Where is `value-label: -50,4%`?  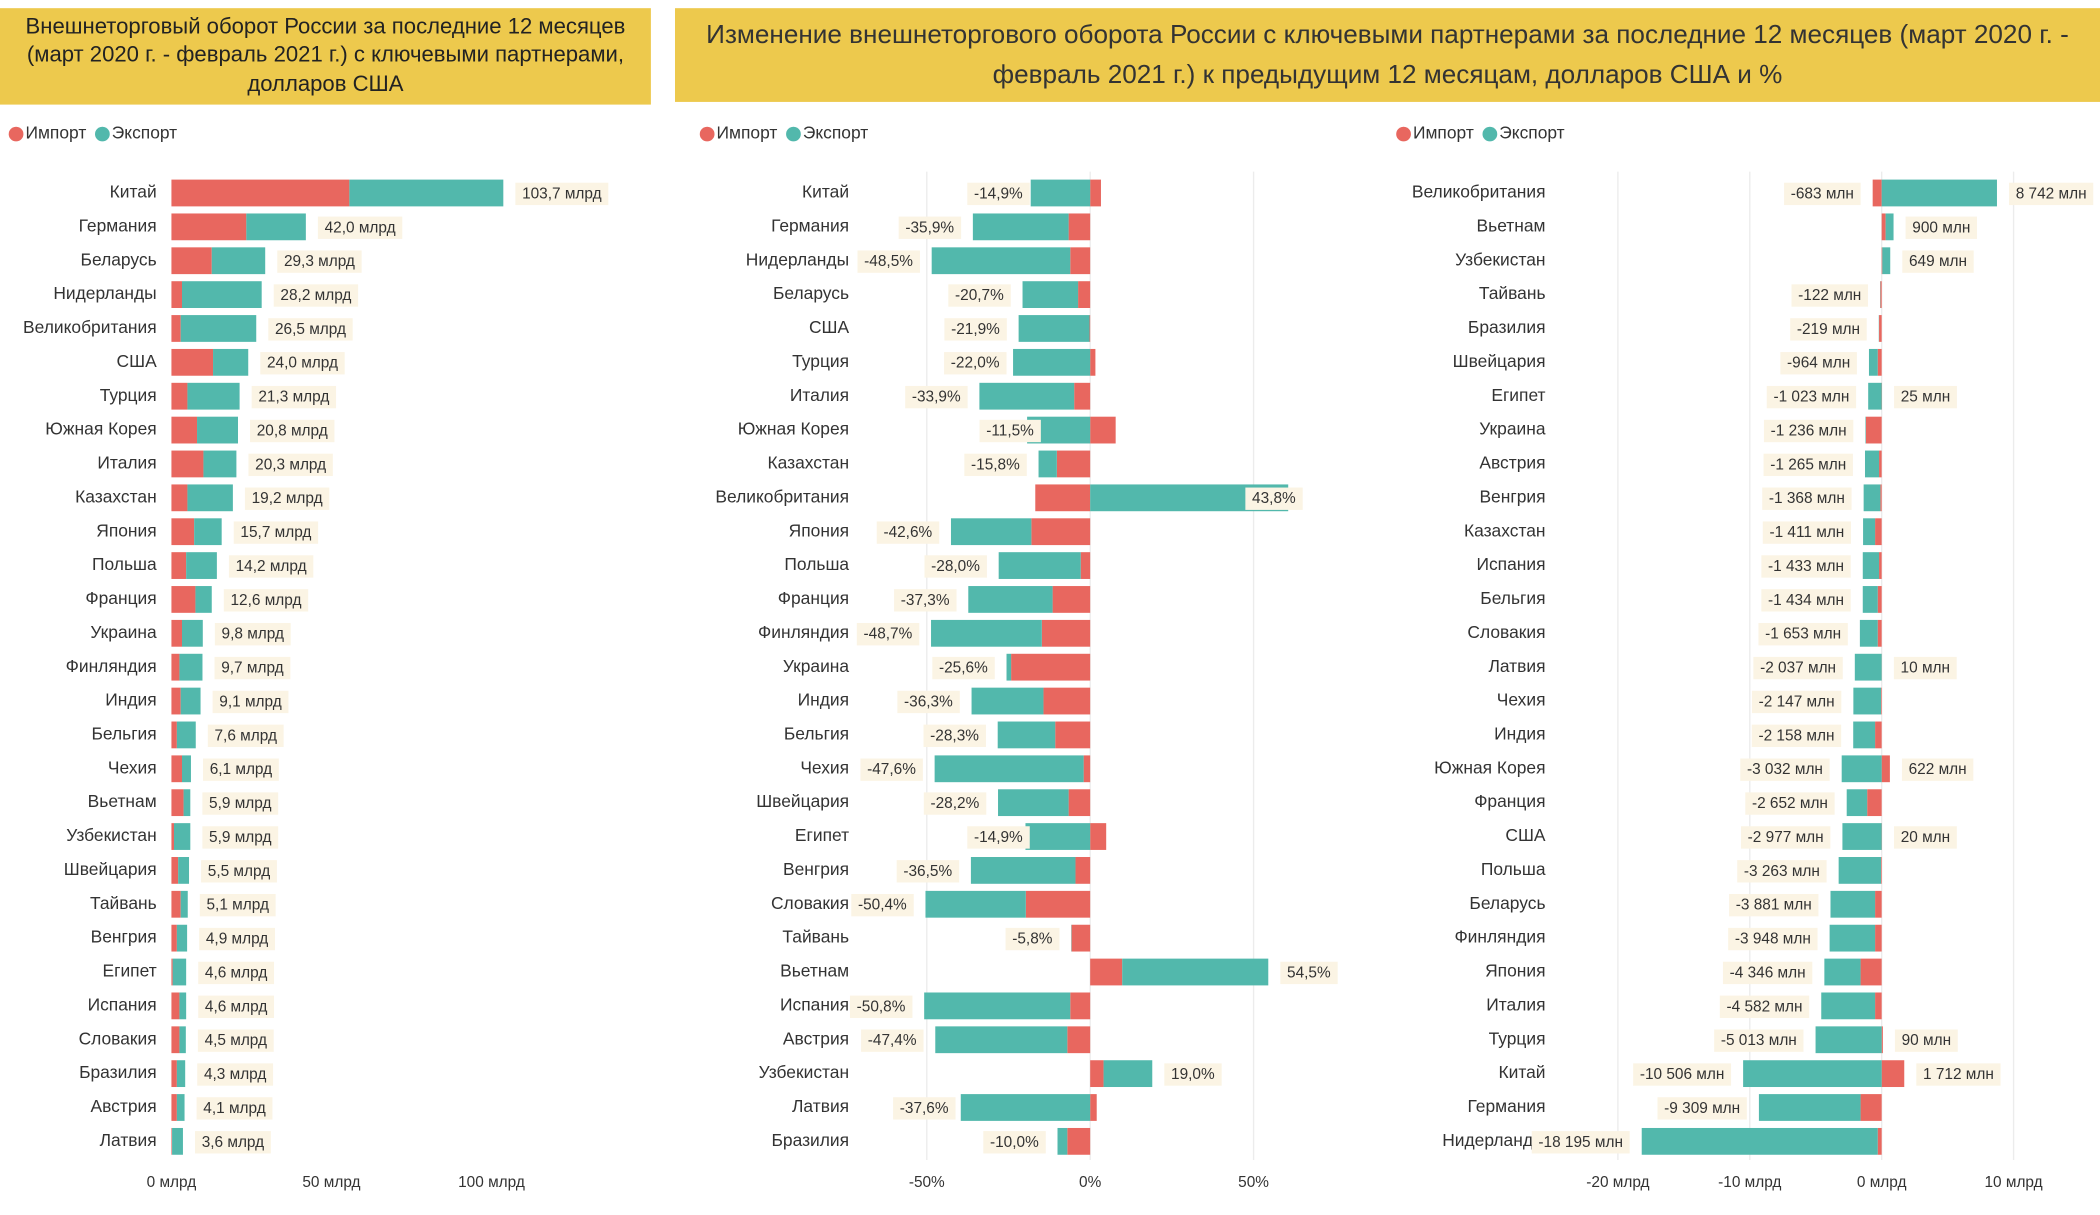 value-label: -50,4% is located at coordinates (882, 905).